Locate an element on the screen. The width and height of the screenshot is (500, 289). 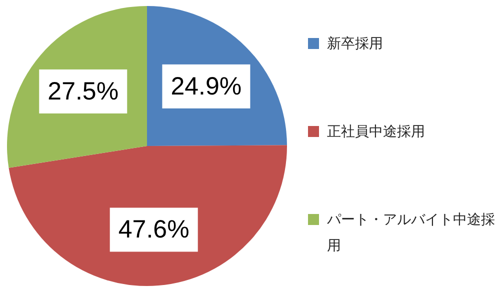
data-label: 24.9% is located at coordinates (206, 86).